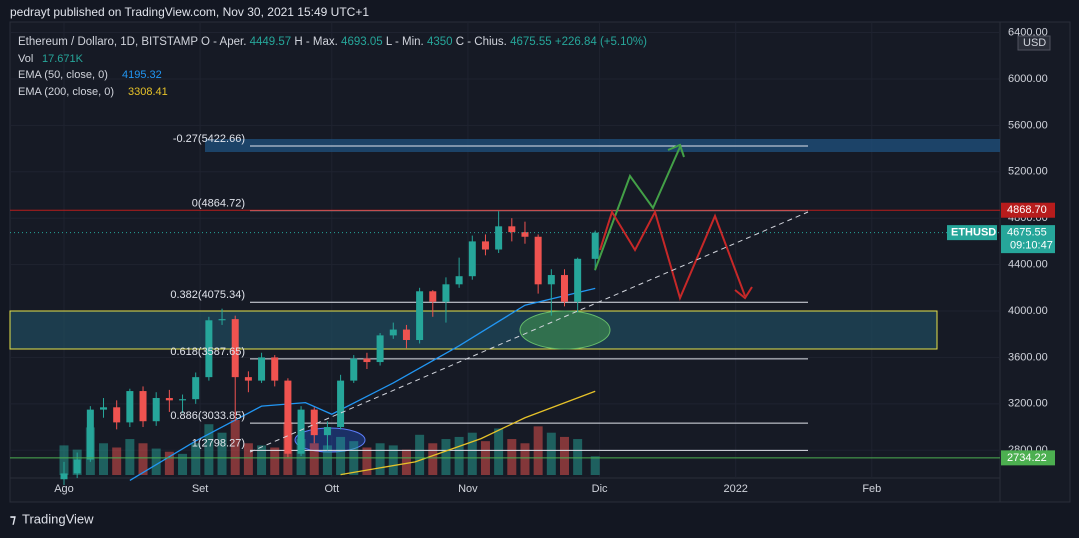  Describe the element at coordinates (218, 204) in the screenshot. I see `fib-label: 0(4864.72)` at that location.